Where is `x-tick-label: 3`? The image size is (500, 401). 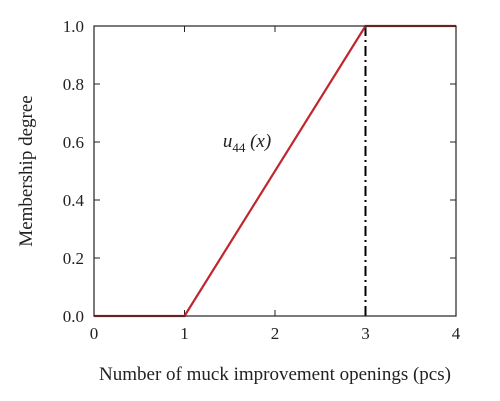
x-tick-label: 3 is located at coordinates (365, 333).